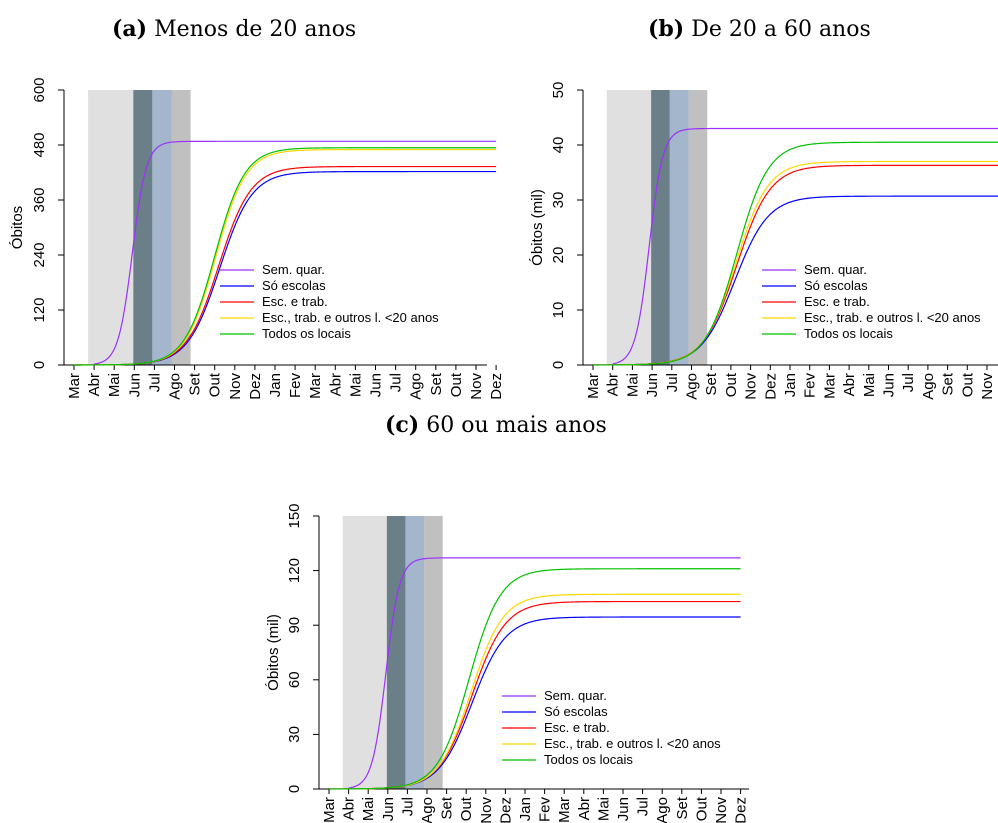  What do you see at coordinates (294, 515) in the screenshot?
I see `y-tick-label: 150` at bounding box center [294, 515].